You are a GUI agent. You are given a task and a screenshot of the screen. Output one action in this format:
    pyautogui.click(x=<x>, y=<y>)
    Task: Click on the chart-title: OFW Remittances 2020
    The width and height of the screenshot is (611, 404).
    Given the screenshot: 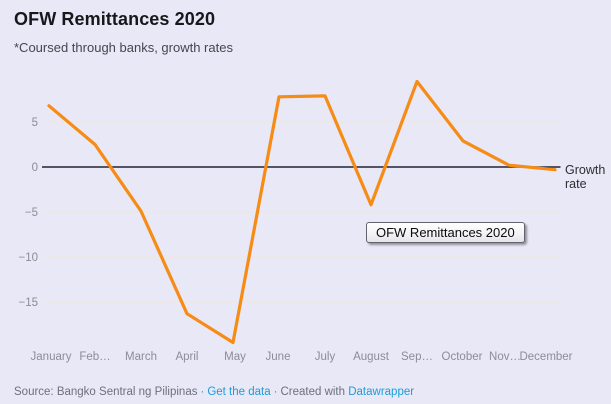 What is the action you would take?
    pyautogui.click(x=115, y=19)
    